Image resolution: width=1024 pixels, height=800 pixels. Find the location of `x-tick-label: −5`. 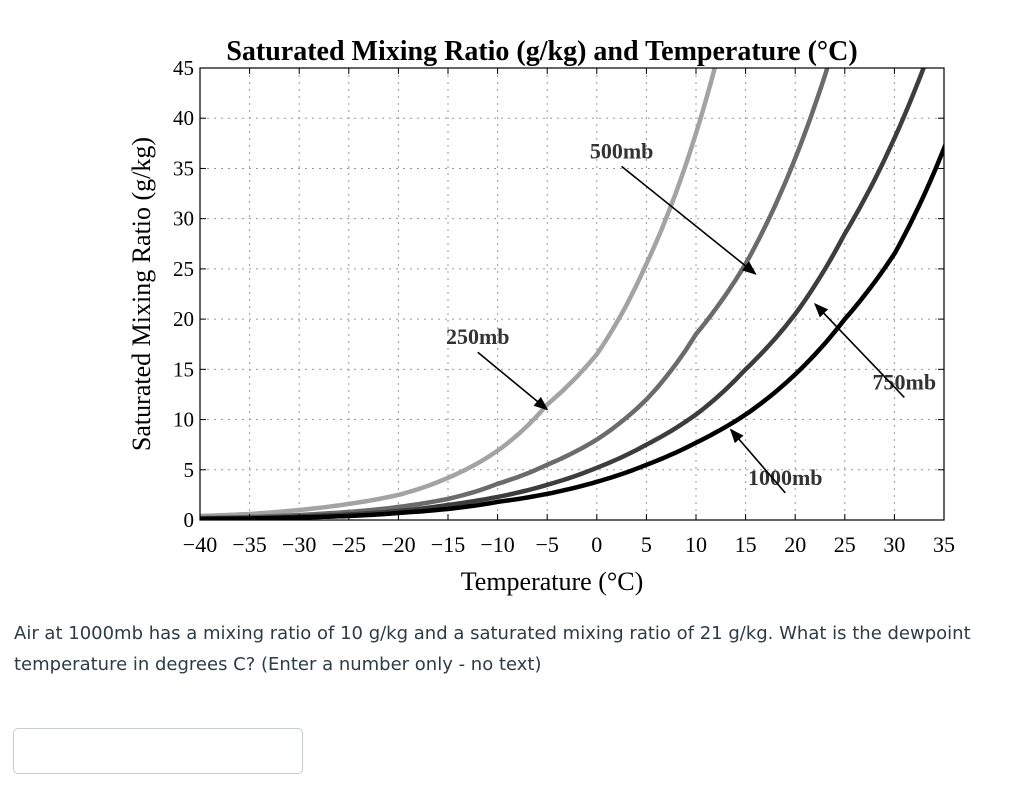

x-tick-label: −5 is located at coordinates (546, 544).